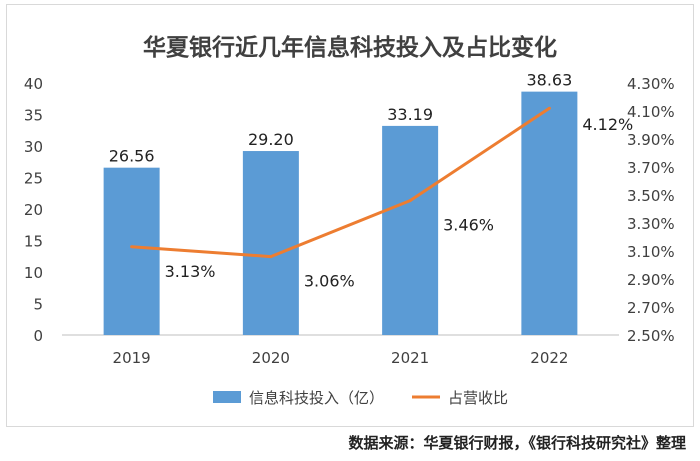 The image size is (700, 461). I want to click on y-right-tick-label: 4.10%, so click(651, 112).